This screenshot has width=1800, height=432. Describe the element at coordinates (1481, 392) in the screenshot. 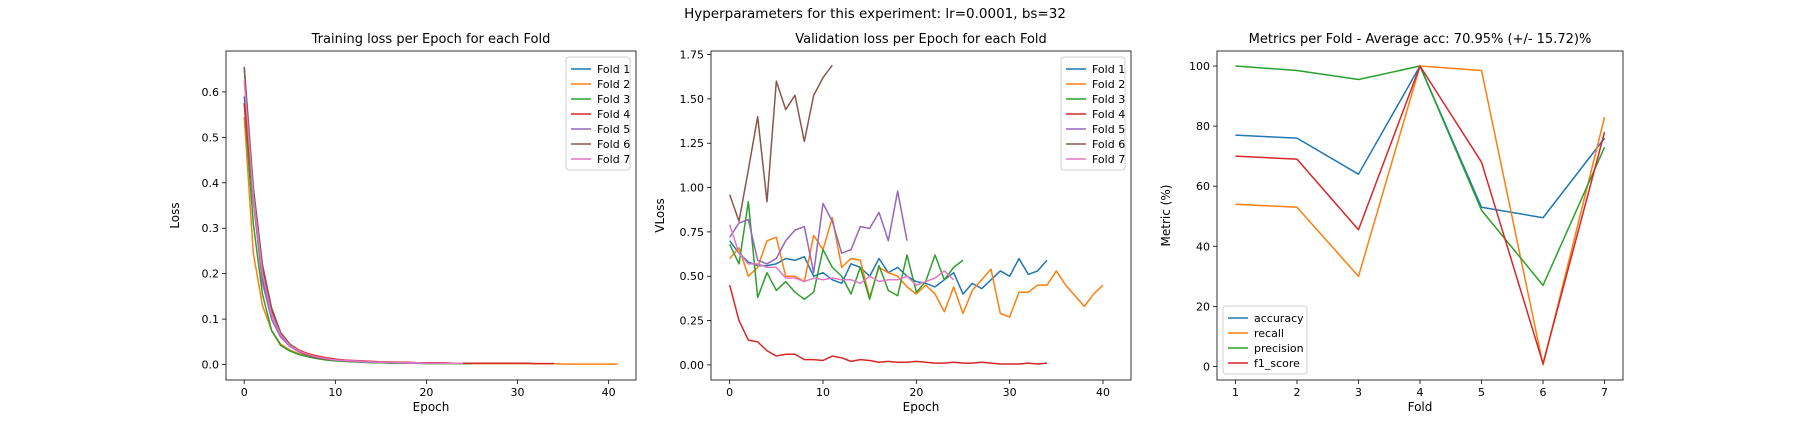

I see `x-tick-label: 5` at that location.